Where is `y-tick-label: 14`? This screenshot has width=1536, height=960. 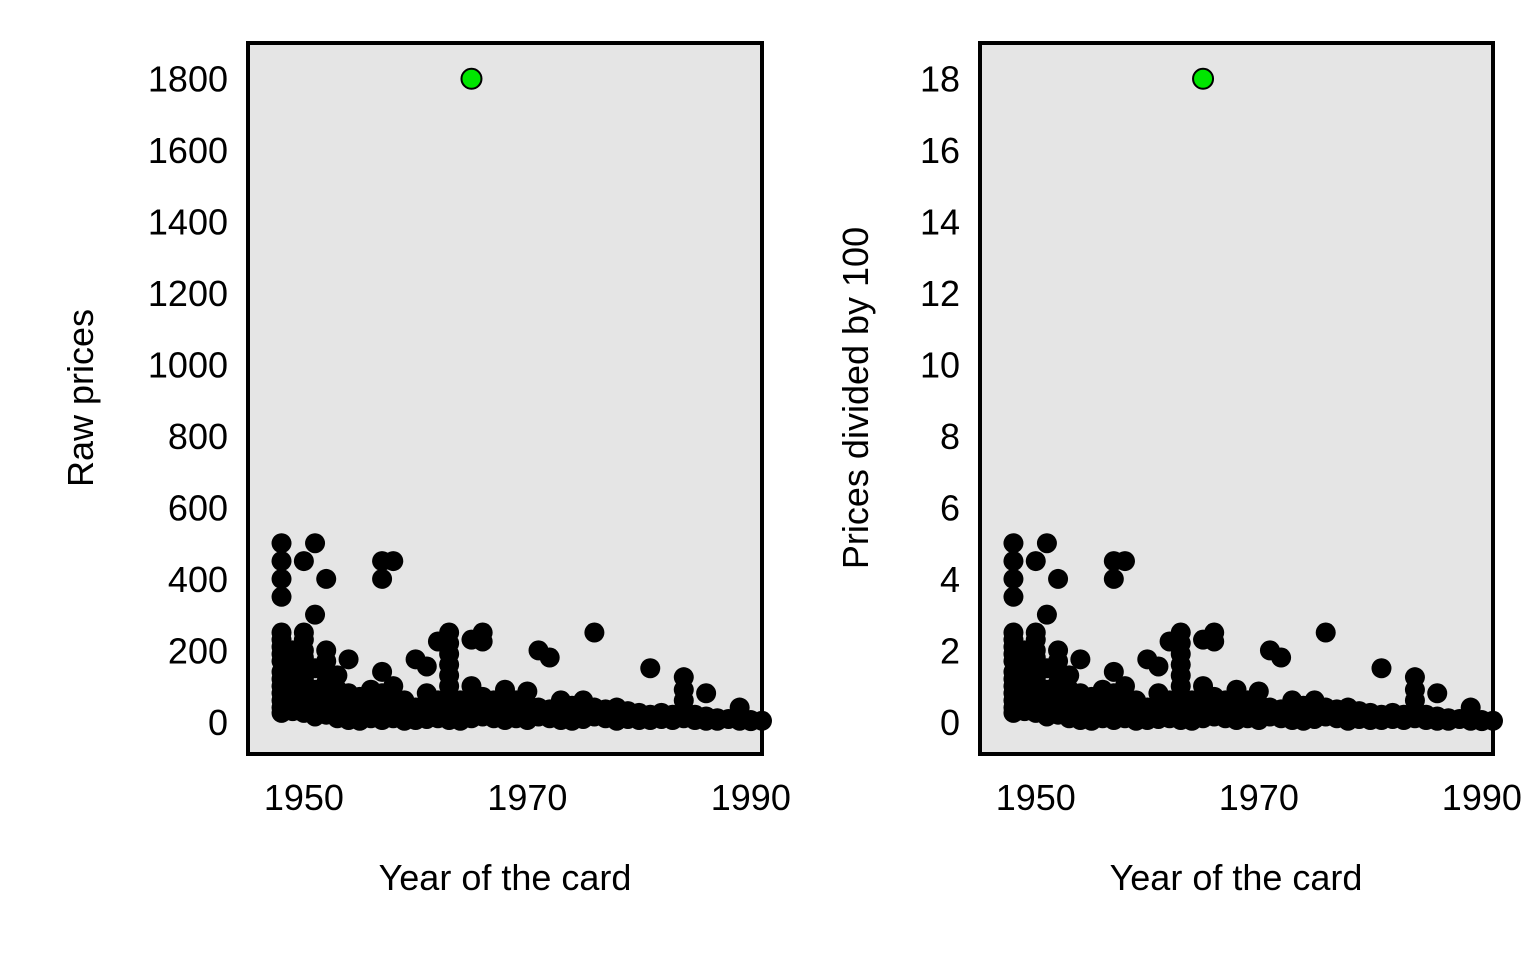 y-tick-label: 14 is located at coordinates (940, 222).